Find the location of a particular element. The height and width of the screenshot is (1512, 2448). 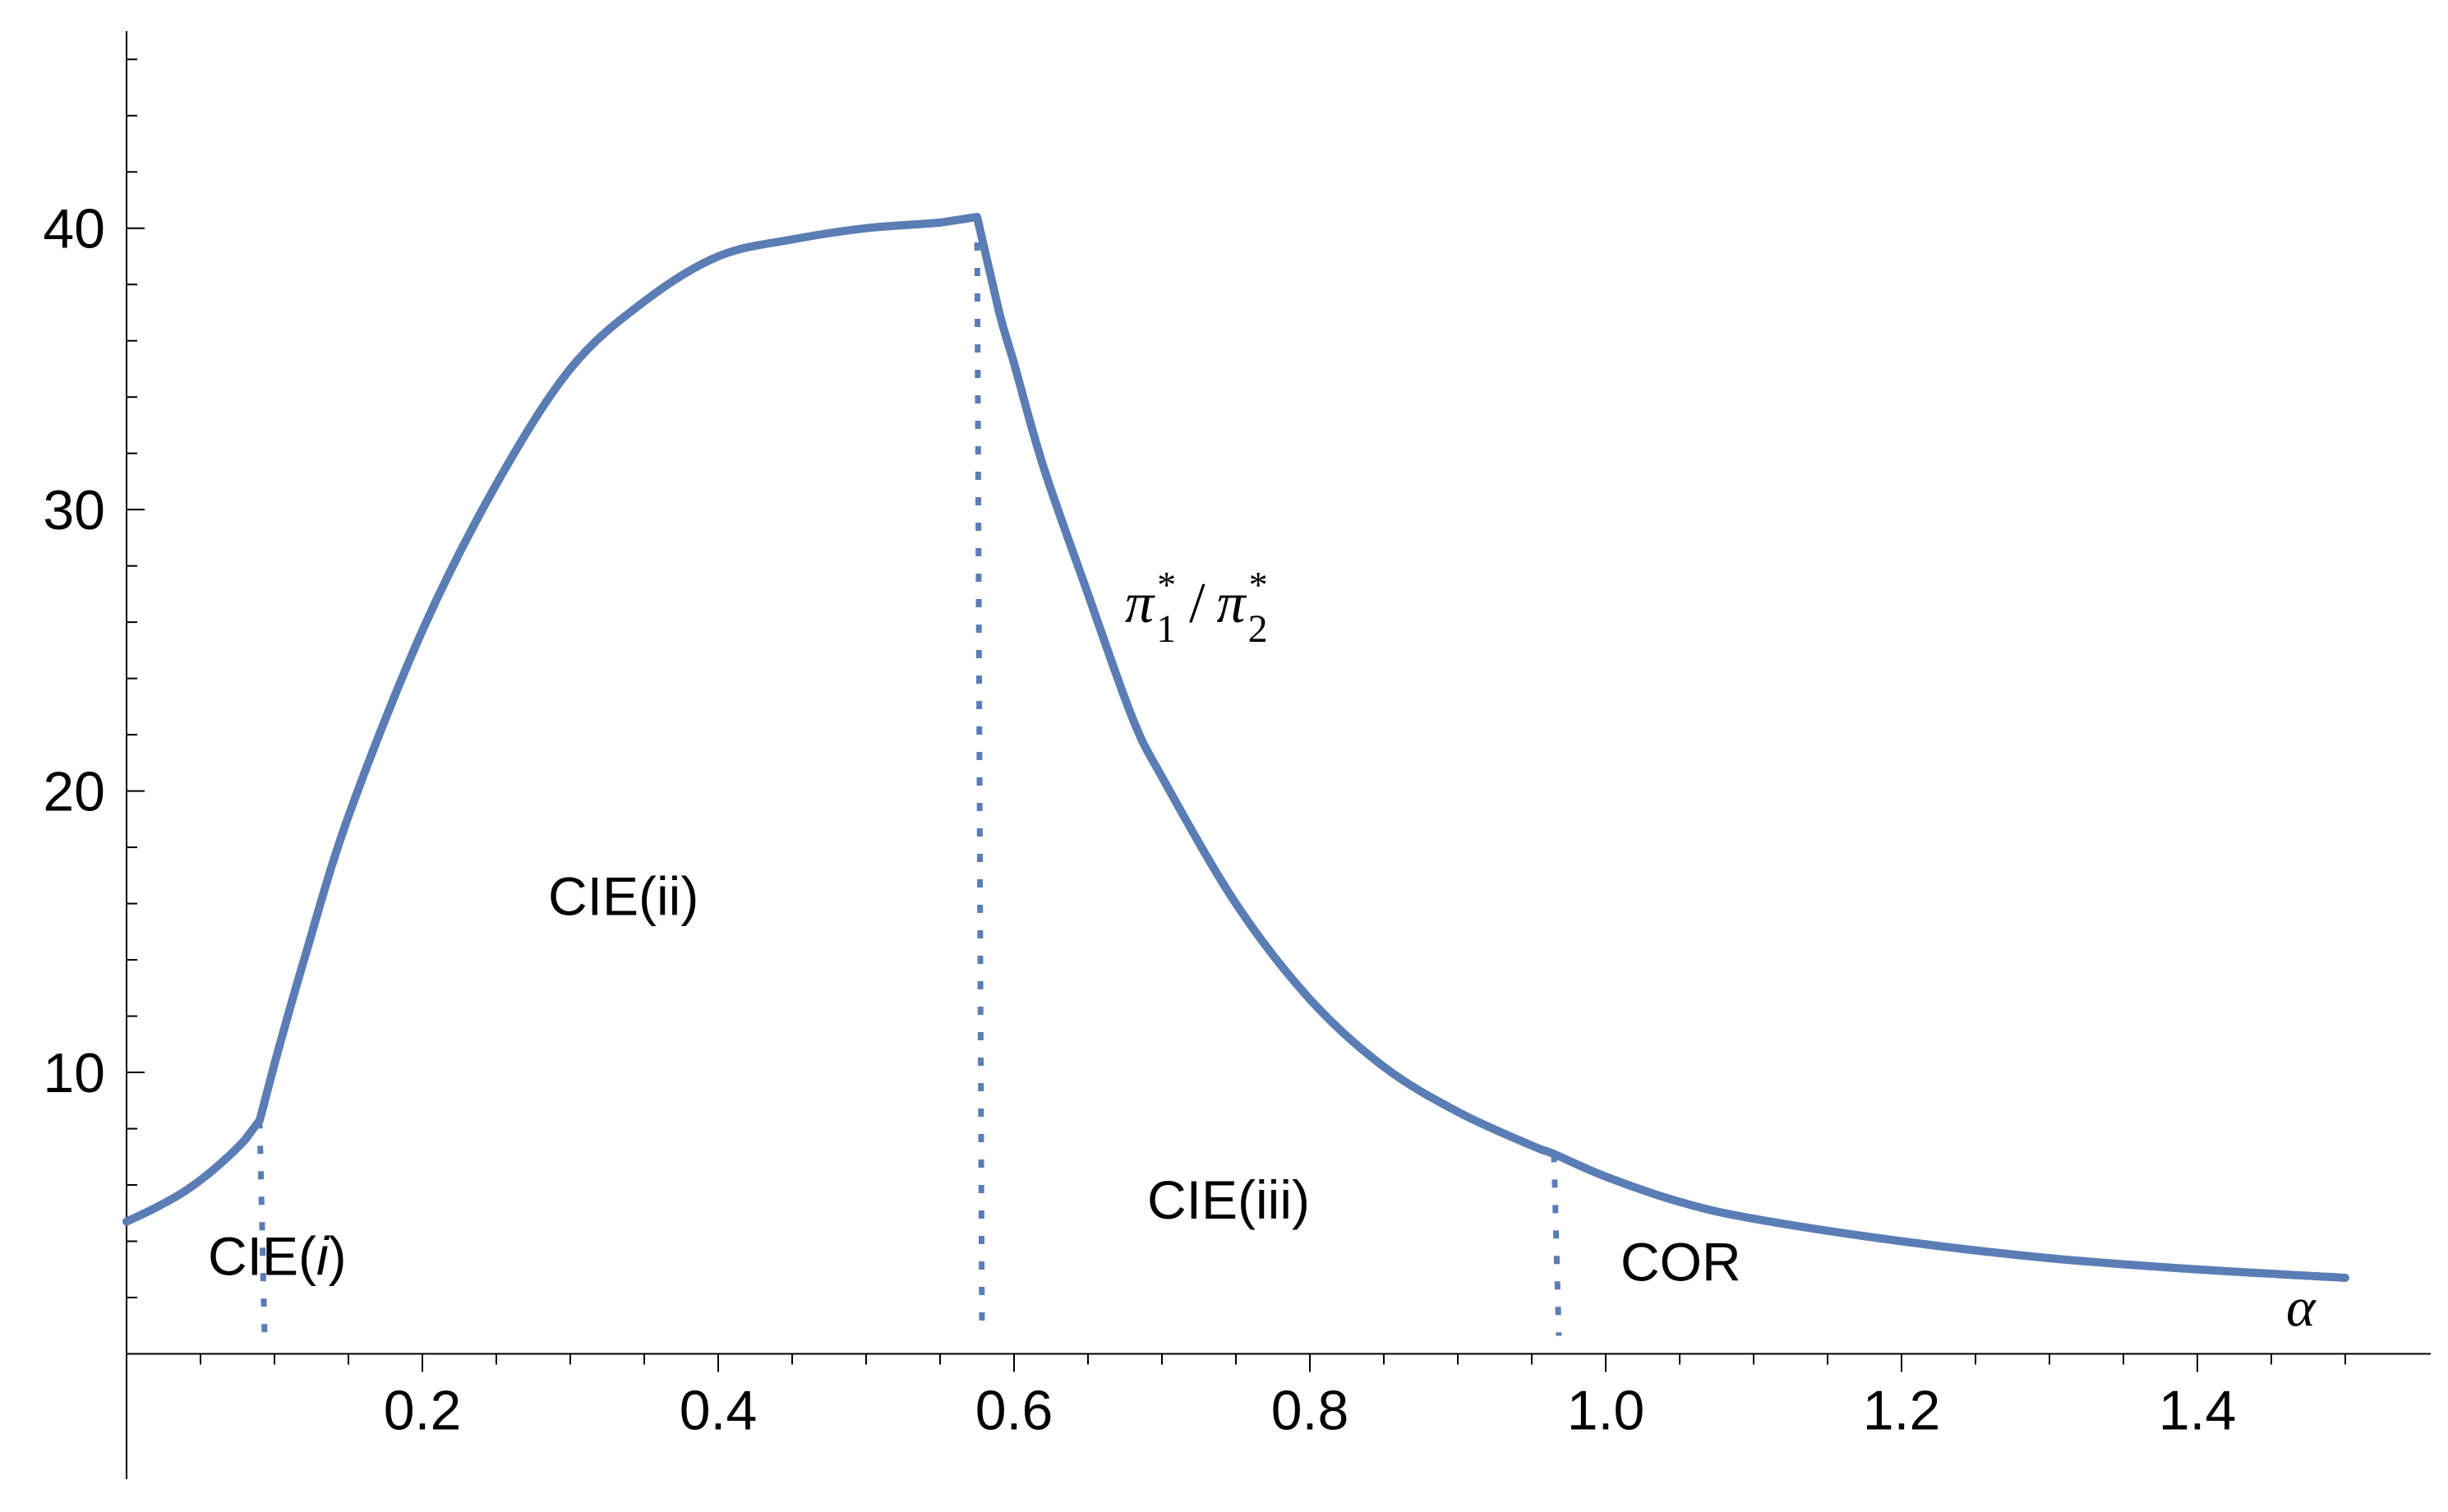

y-tick-label: 10 is located at coordinates (74, 1073).